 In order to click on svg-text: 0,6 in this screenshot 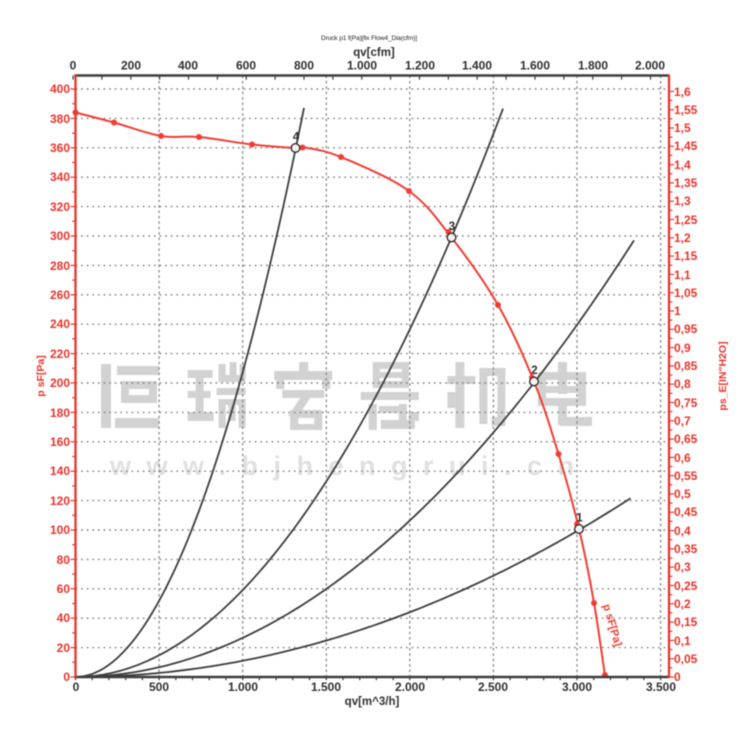, I will do `click(682, 458)`.